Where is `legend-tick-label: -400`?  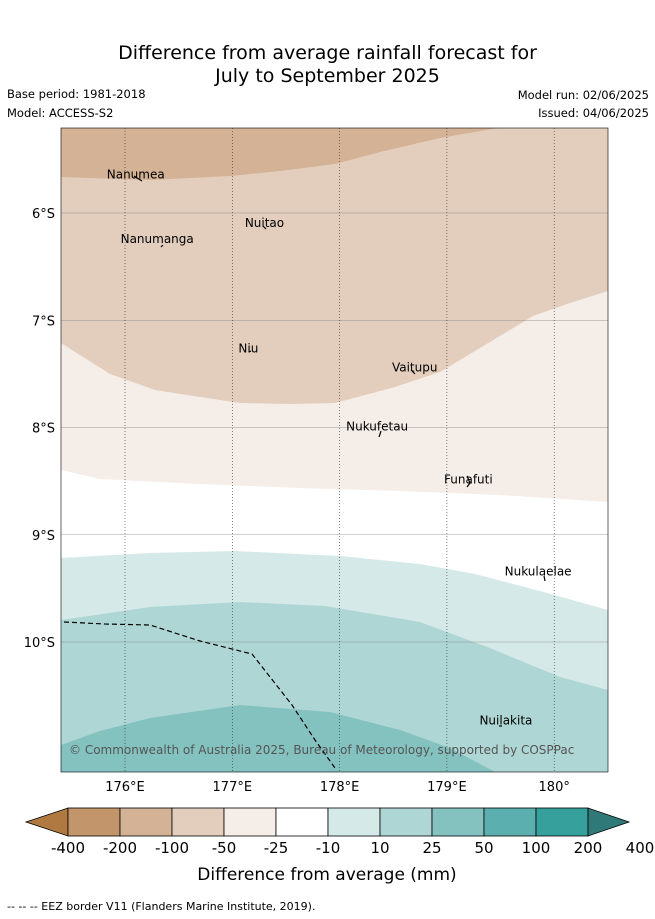
legend-tick-label: -400 is located at coordinates (68, 848).